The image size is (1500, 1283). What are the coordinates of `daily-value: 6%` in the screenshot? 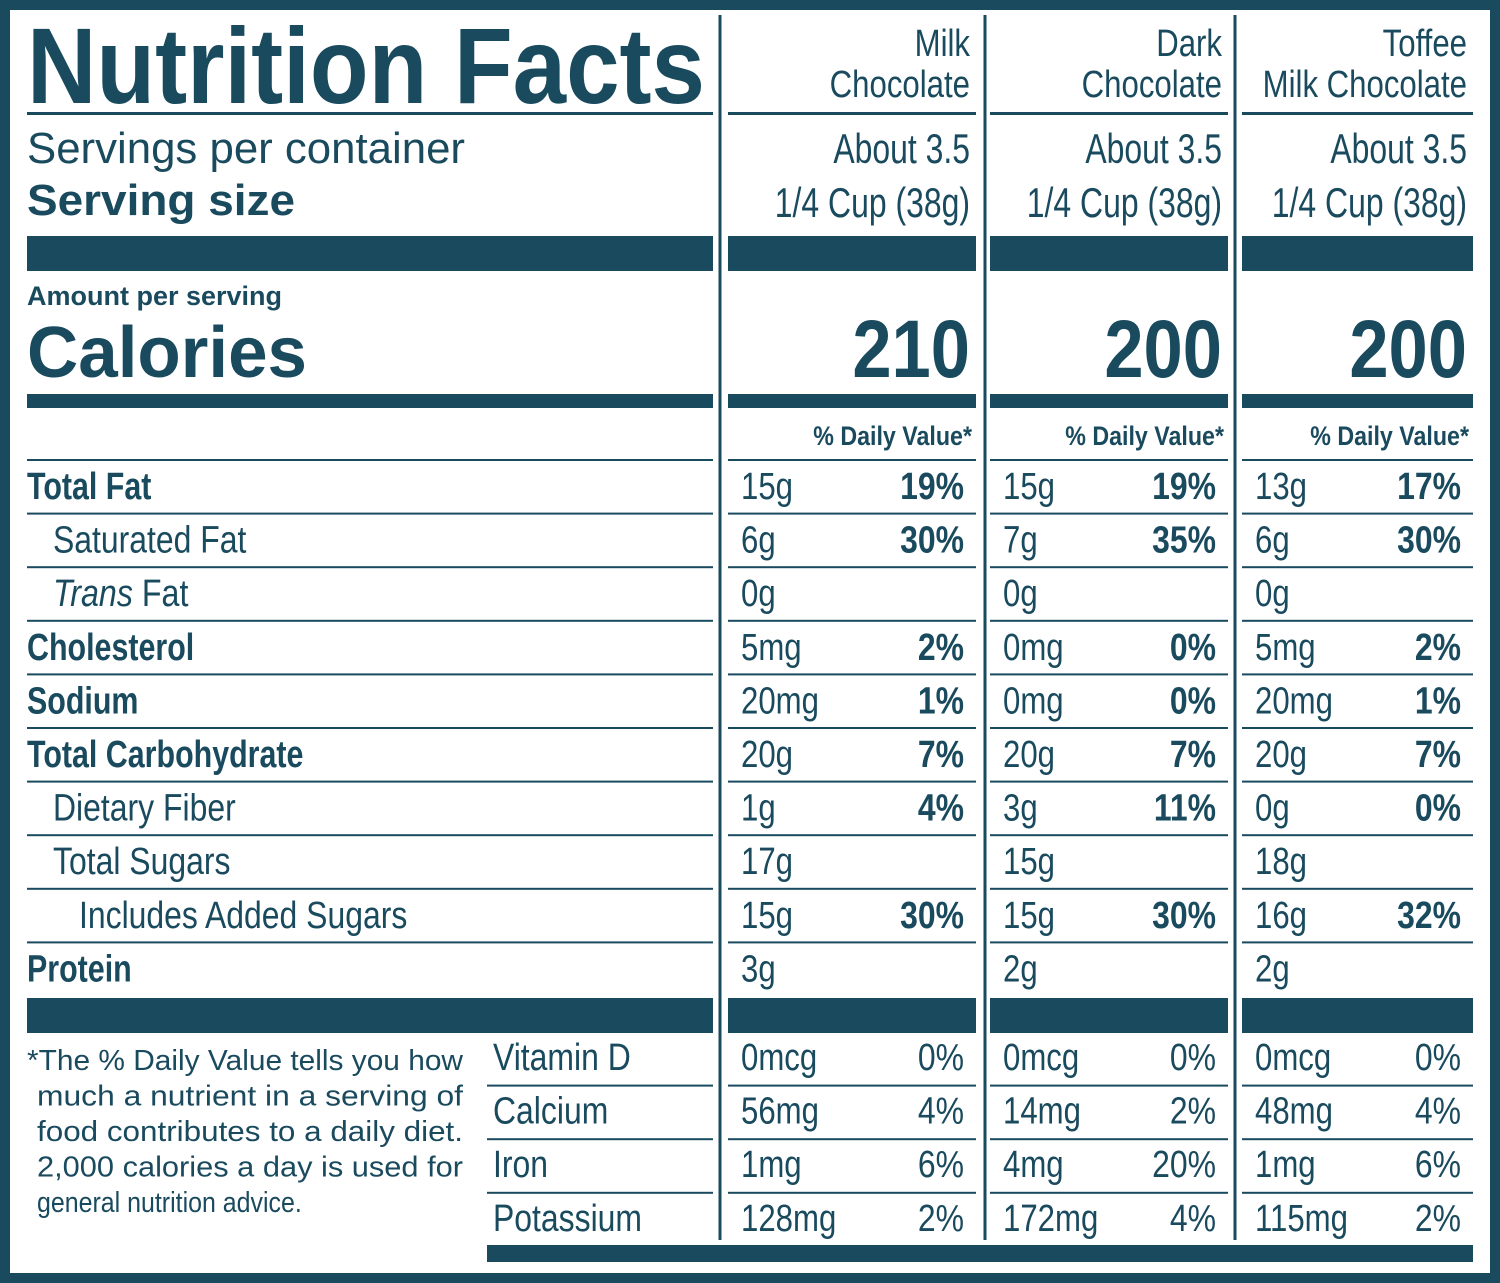 It's located at (1438, 1165).